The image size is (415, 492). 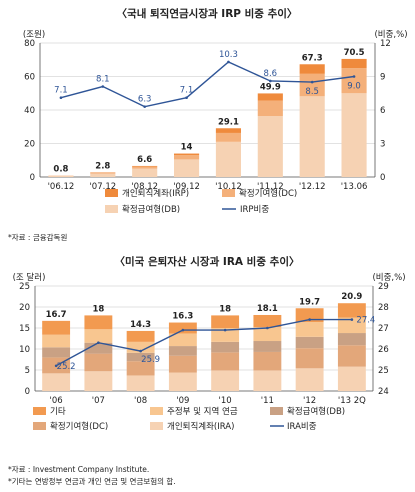 What do you see at coordinates (383, 308) in the screenshot?
I see `bottom-y2-tick-label: 28` at bounding box center [383, 308].